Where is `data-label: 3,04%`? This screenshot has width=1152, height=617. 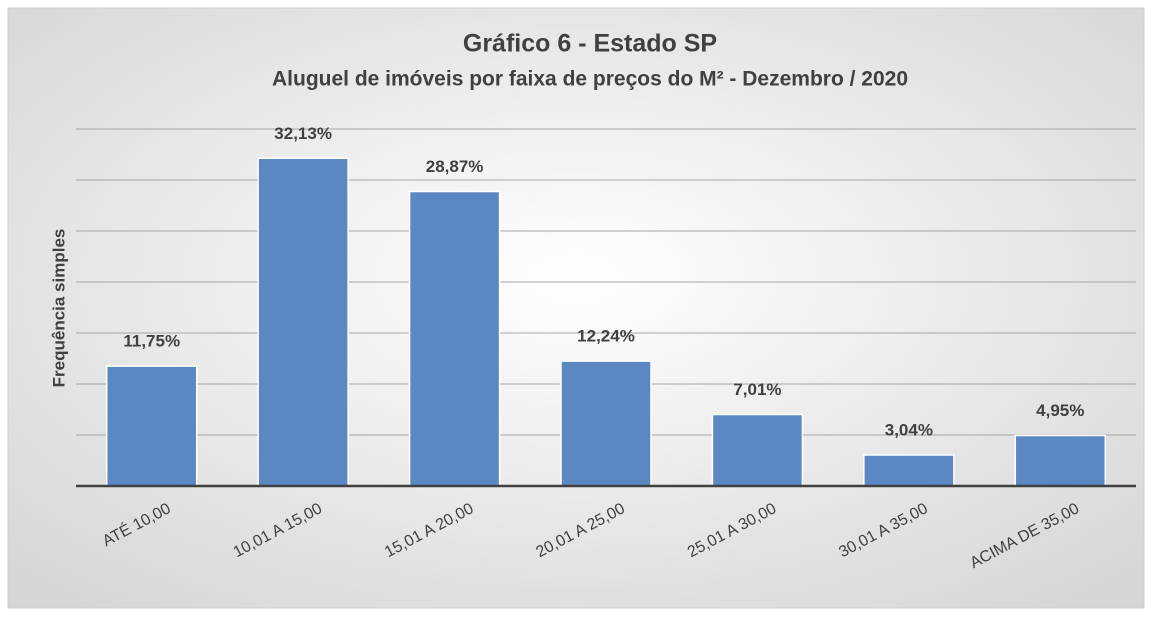 data-label: 3,04% is located at coordinates (909, 429).